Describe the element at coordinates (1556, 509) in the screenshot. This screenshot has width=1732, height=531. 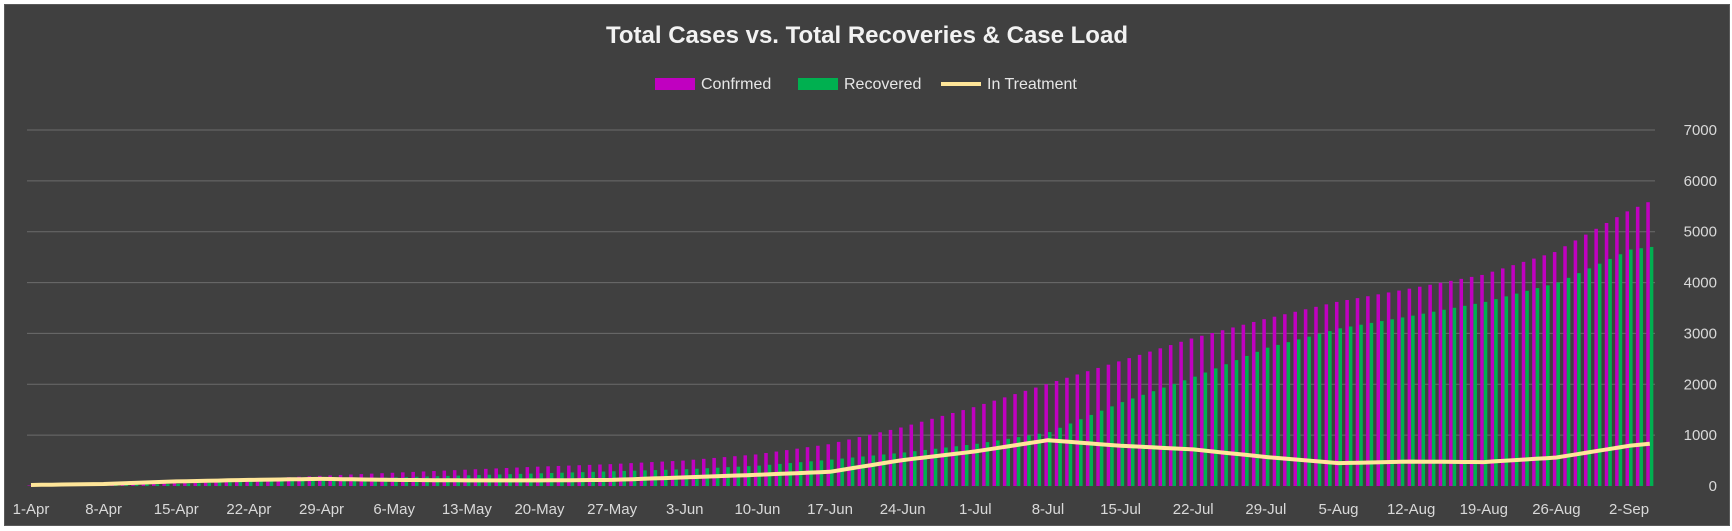
I see `x-tick-label: 26-Aug` at that location.